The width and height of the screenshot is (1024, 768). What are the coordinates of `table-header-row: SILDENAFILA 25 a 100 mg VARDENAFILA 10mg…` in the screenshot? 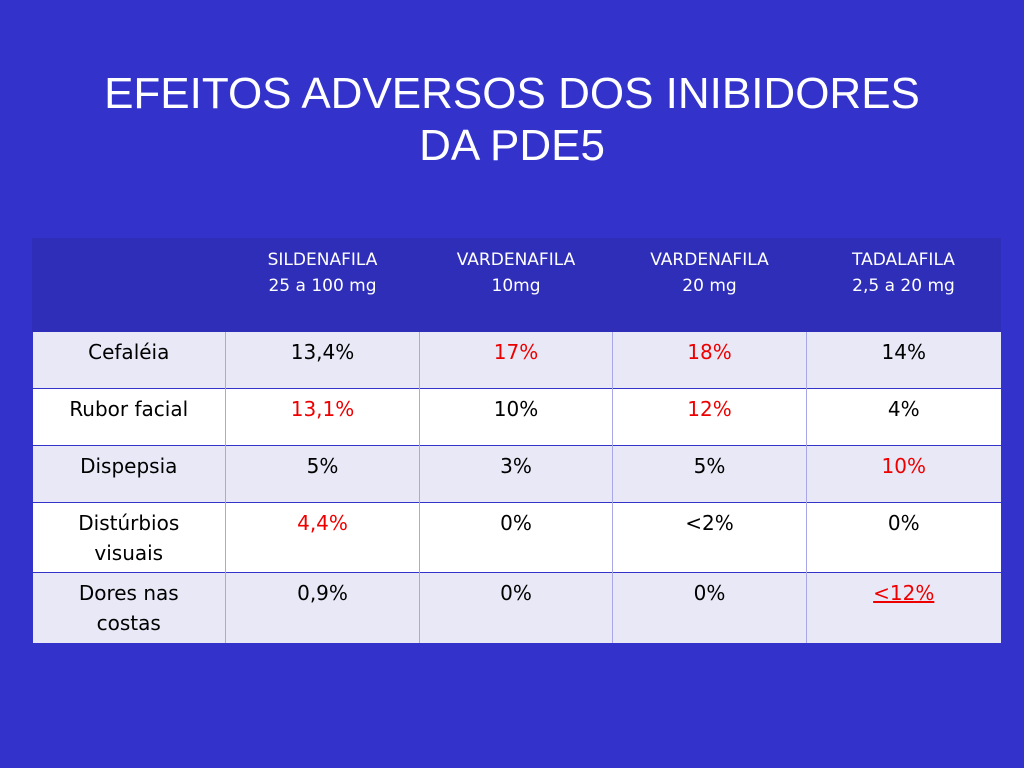 It's located at (516, 285).